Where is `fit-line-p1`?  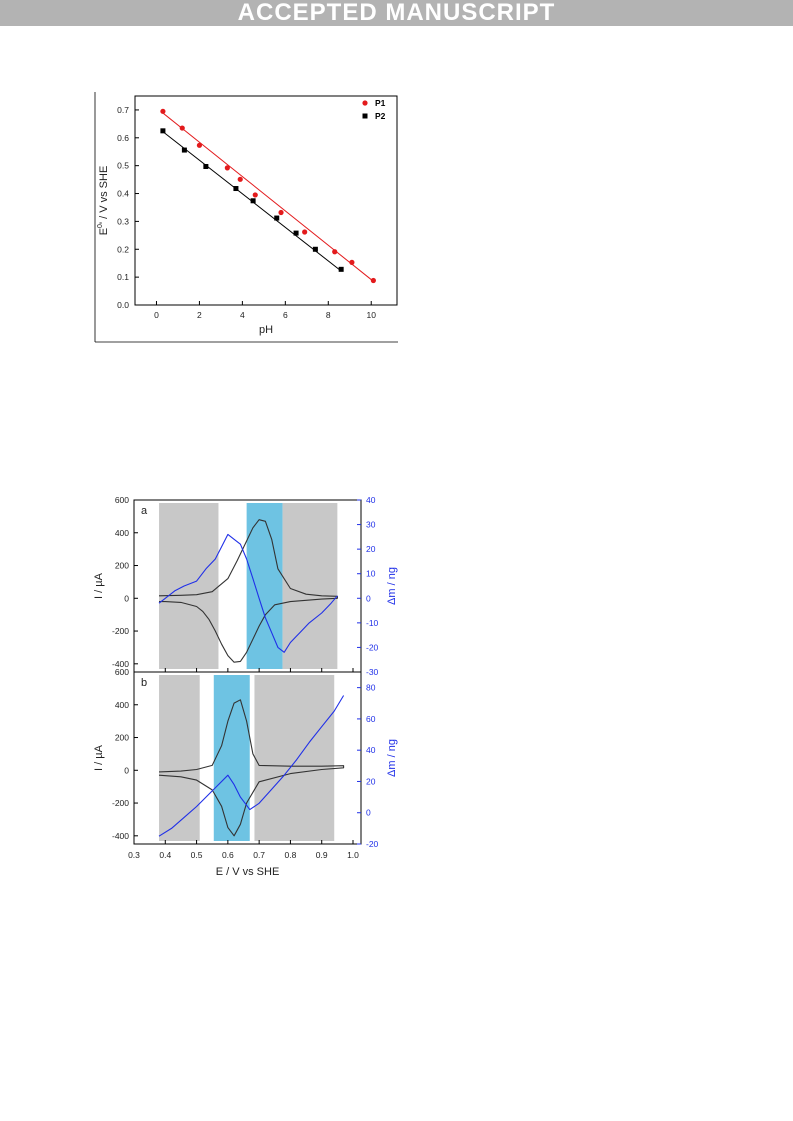 fit-line-p1 is located at coordinates (267, 196).